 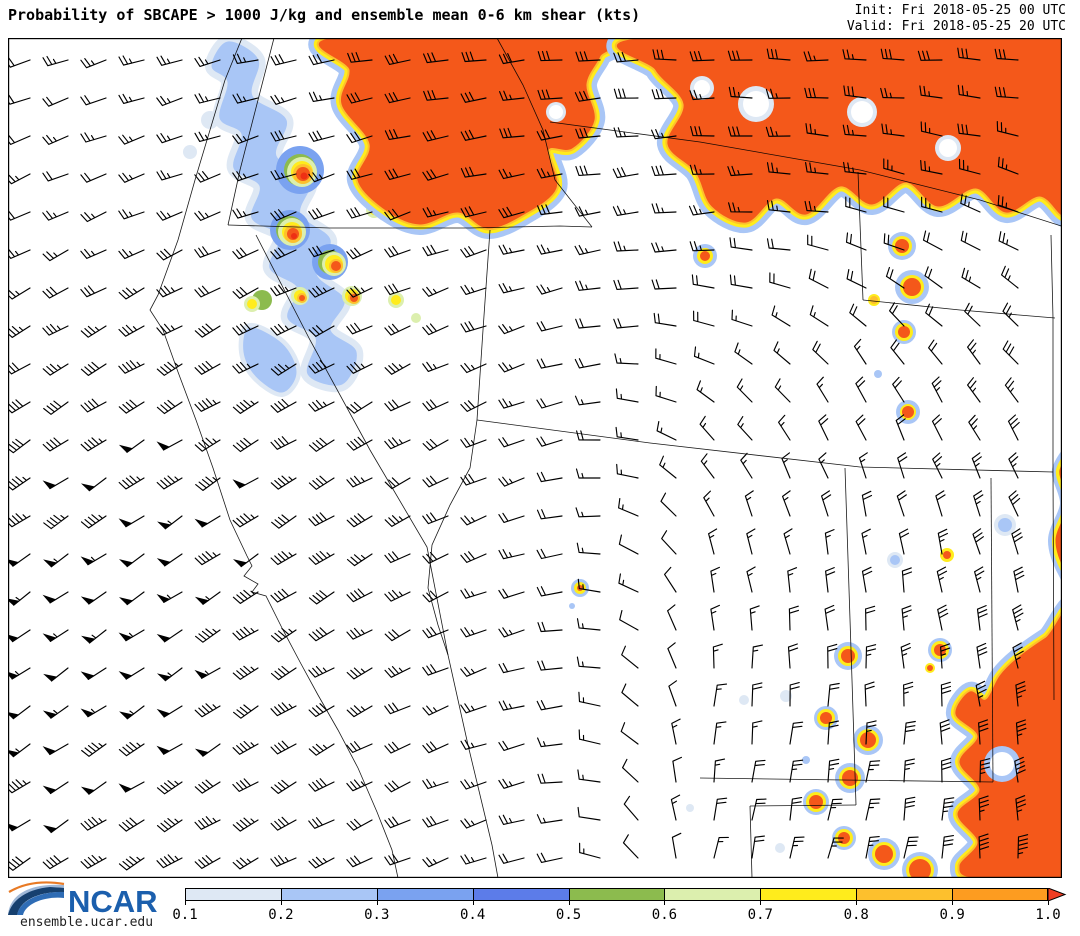 I want to click on site-url: ensemble.ucar.edu, so click(x=87, y=922).